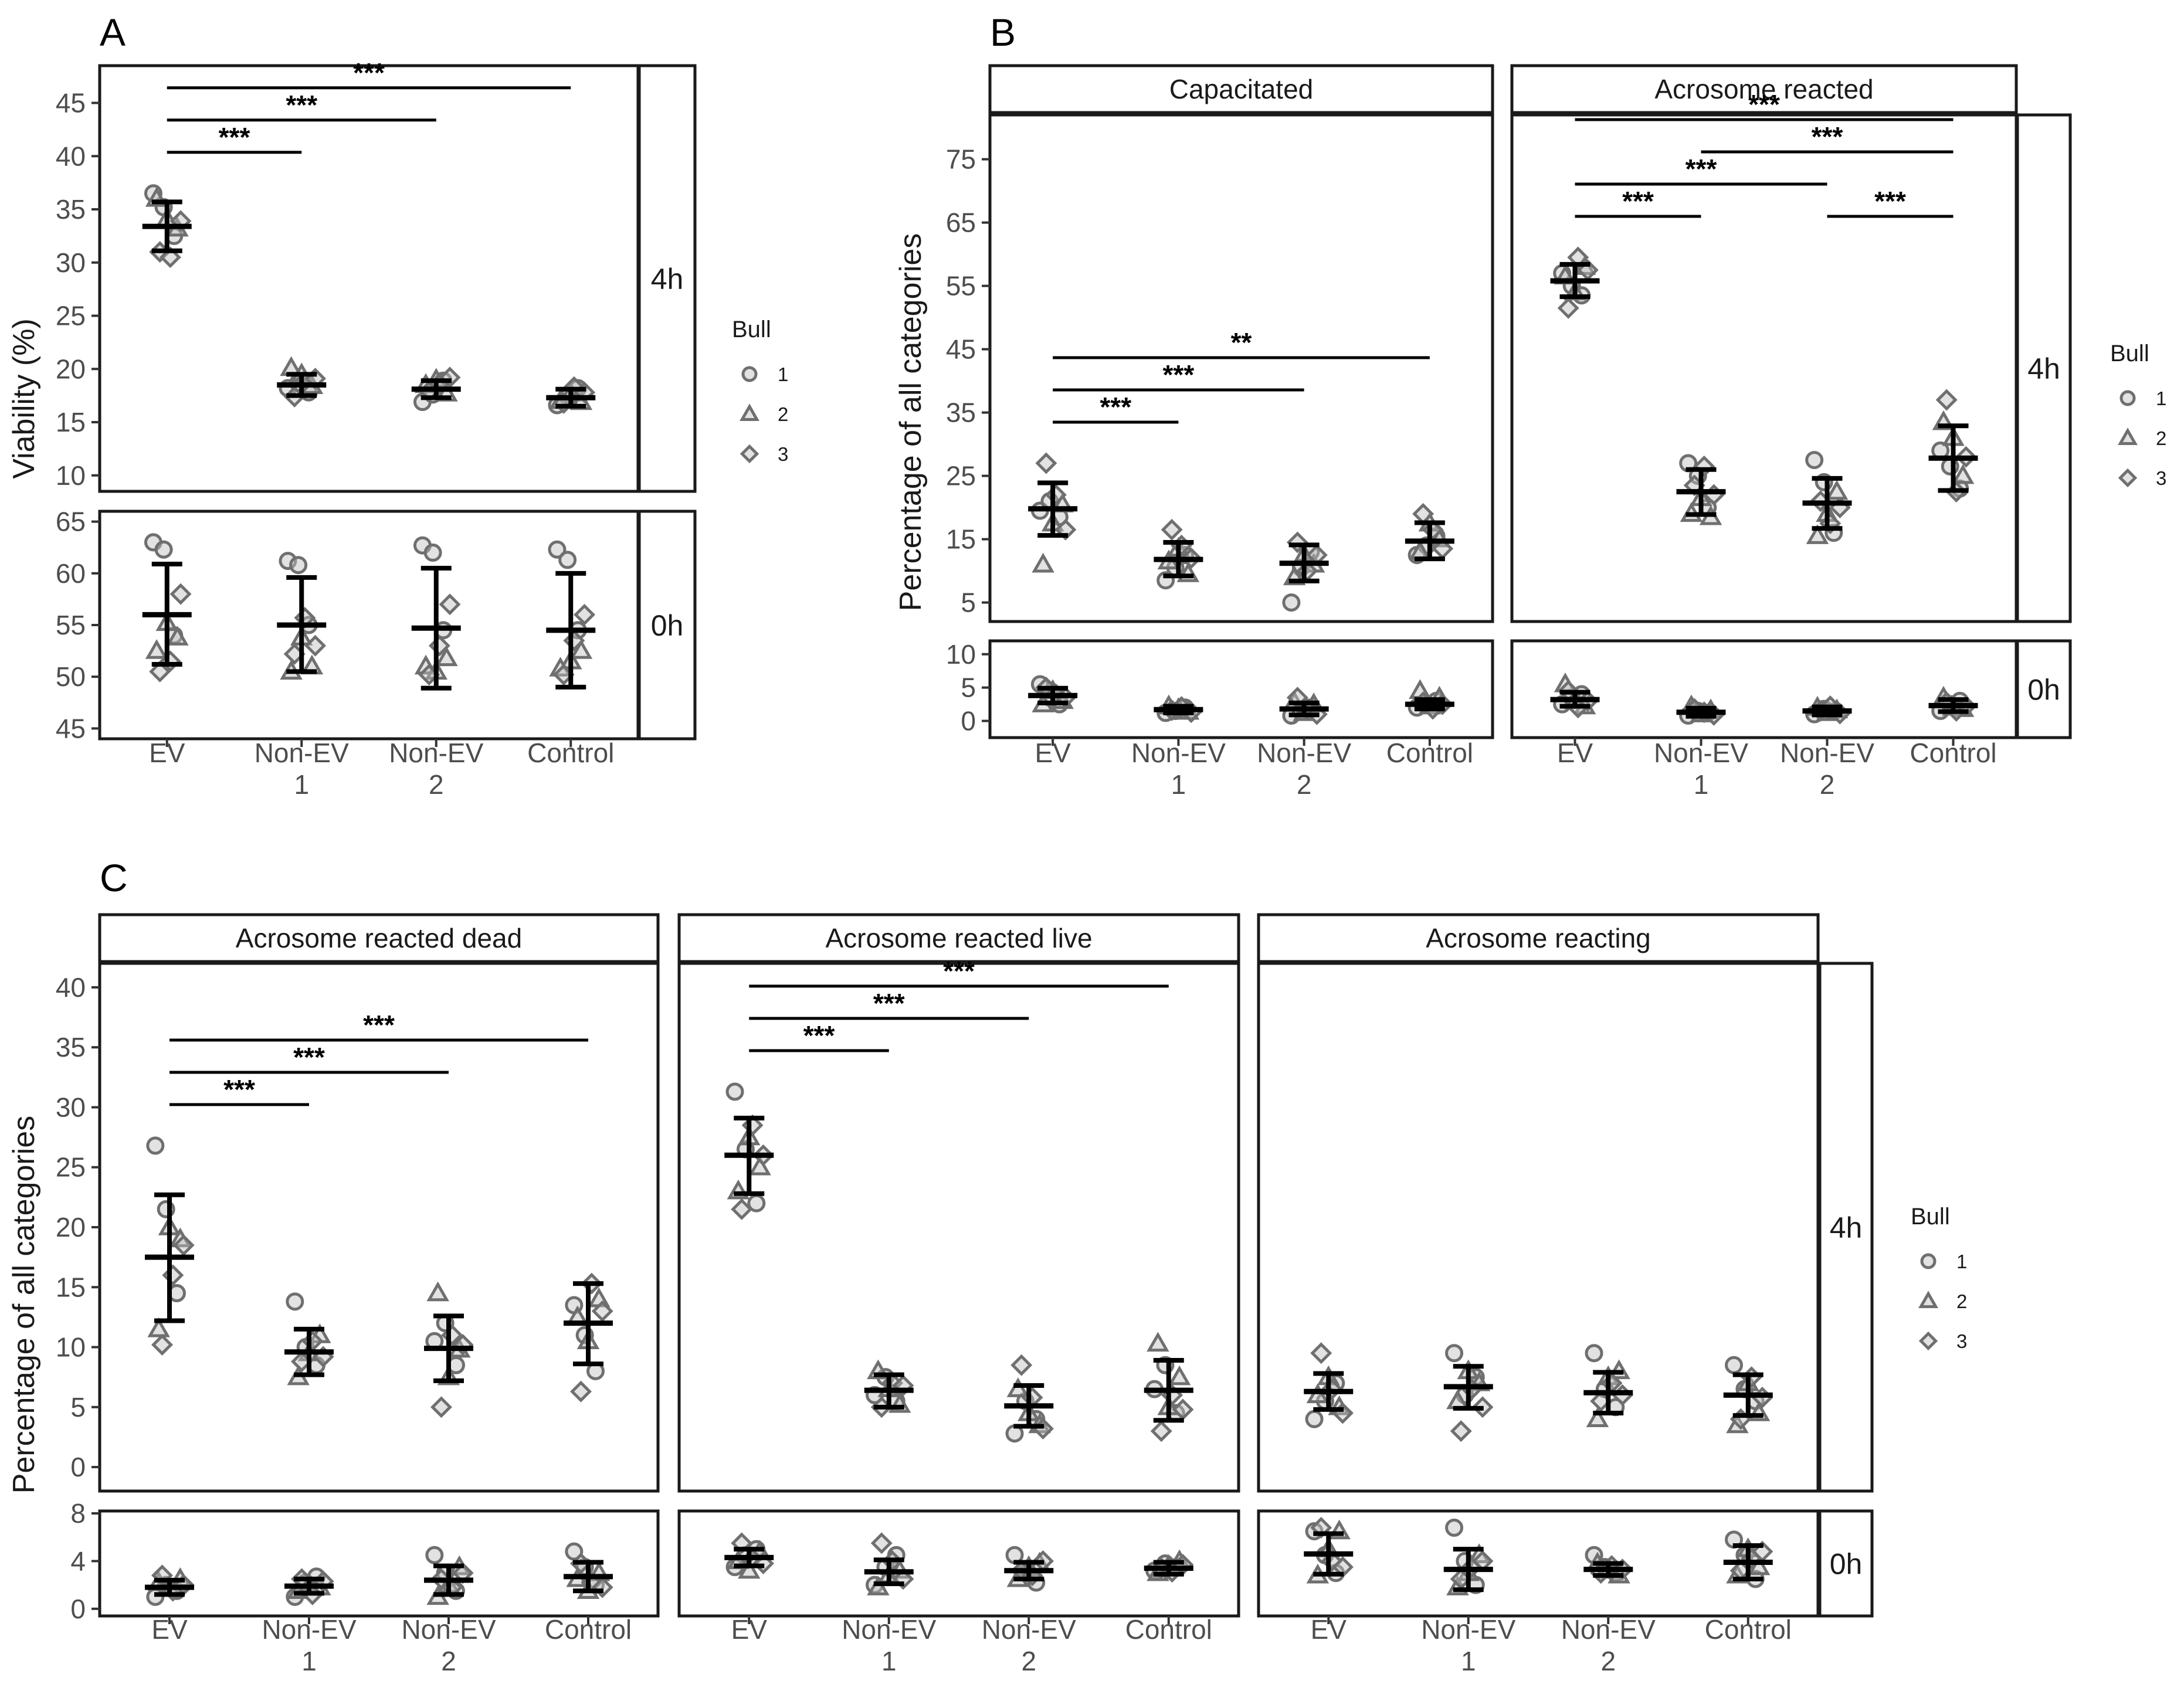 This screenshot has width=2184, height=1691. Describe the element at coordinates (2138, 415) in the screenshot. I see `legend: Bull 1 2 3` at that location.